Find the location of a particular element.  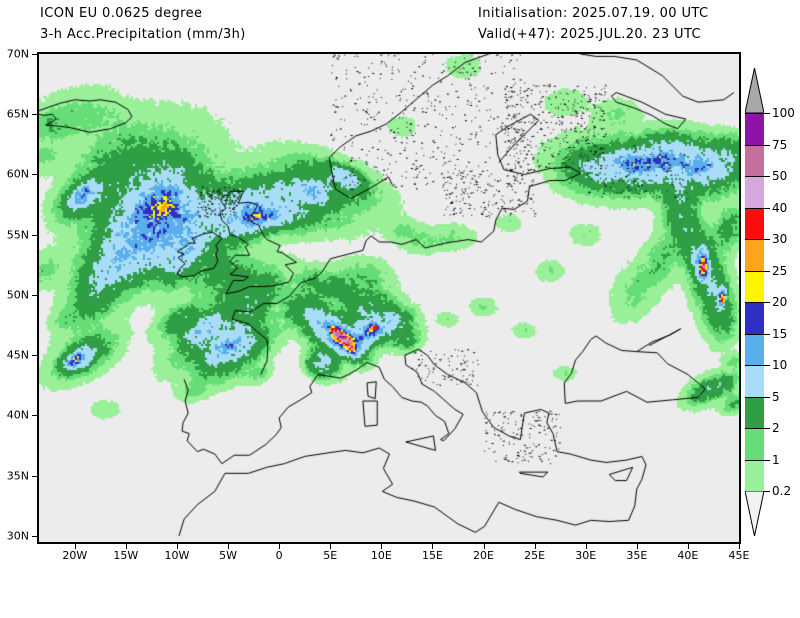

precipitation-colorbar is located at coordinates (754, 302).